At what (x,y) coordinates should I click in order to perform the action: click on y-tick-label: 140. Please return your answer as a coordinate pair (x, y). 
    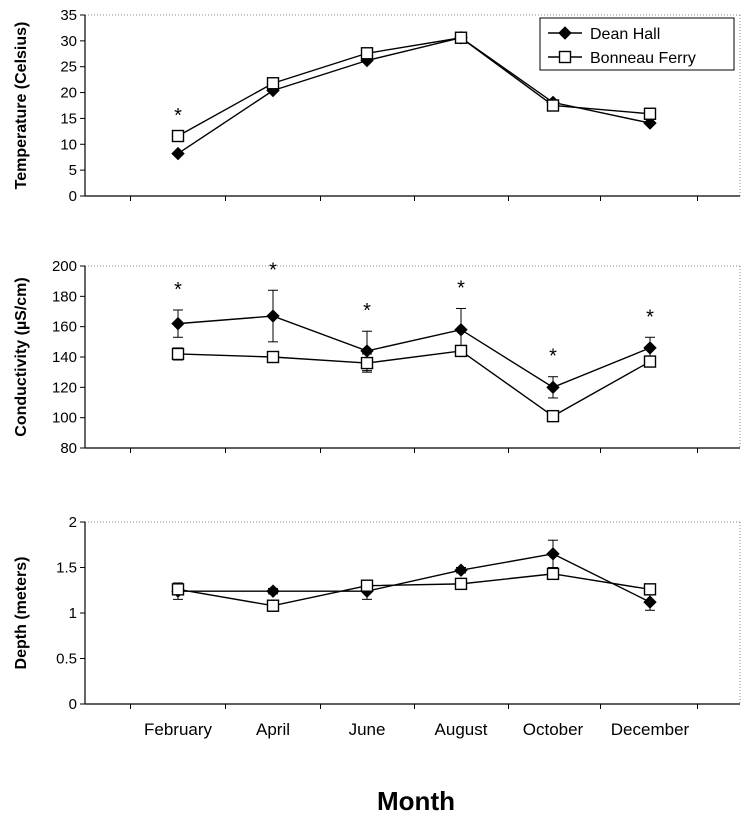
    Looking at the image, I should click on (64, 357).